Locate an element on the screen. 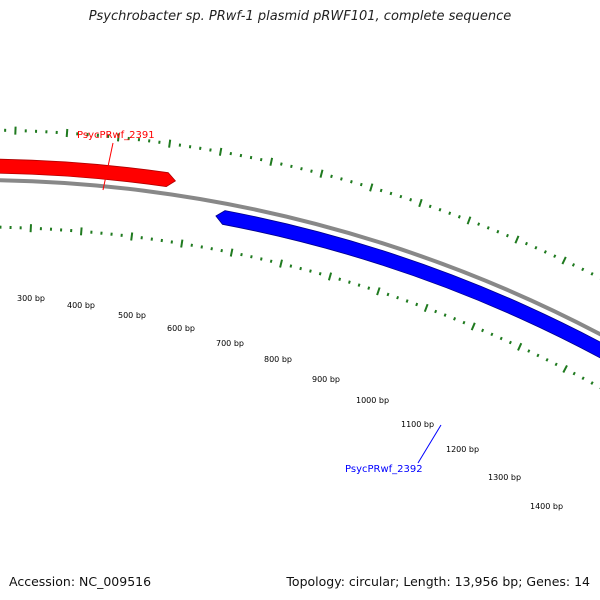  tick-label: 800 bp is located at coordinates (278, 359).